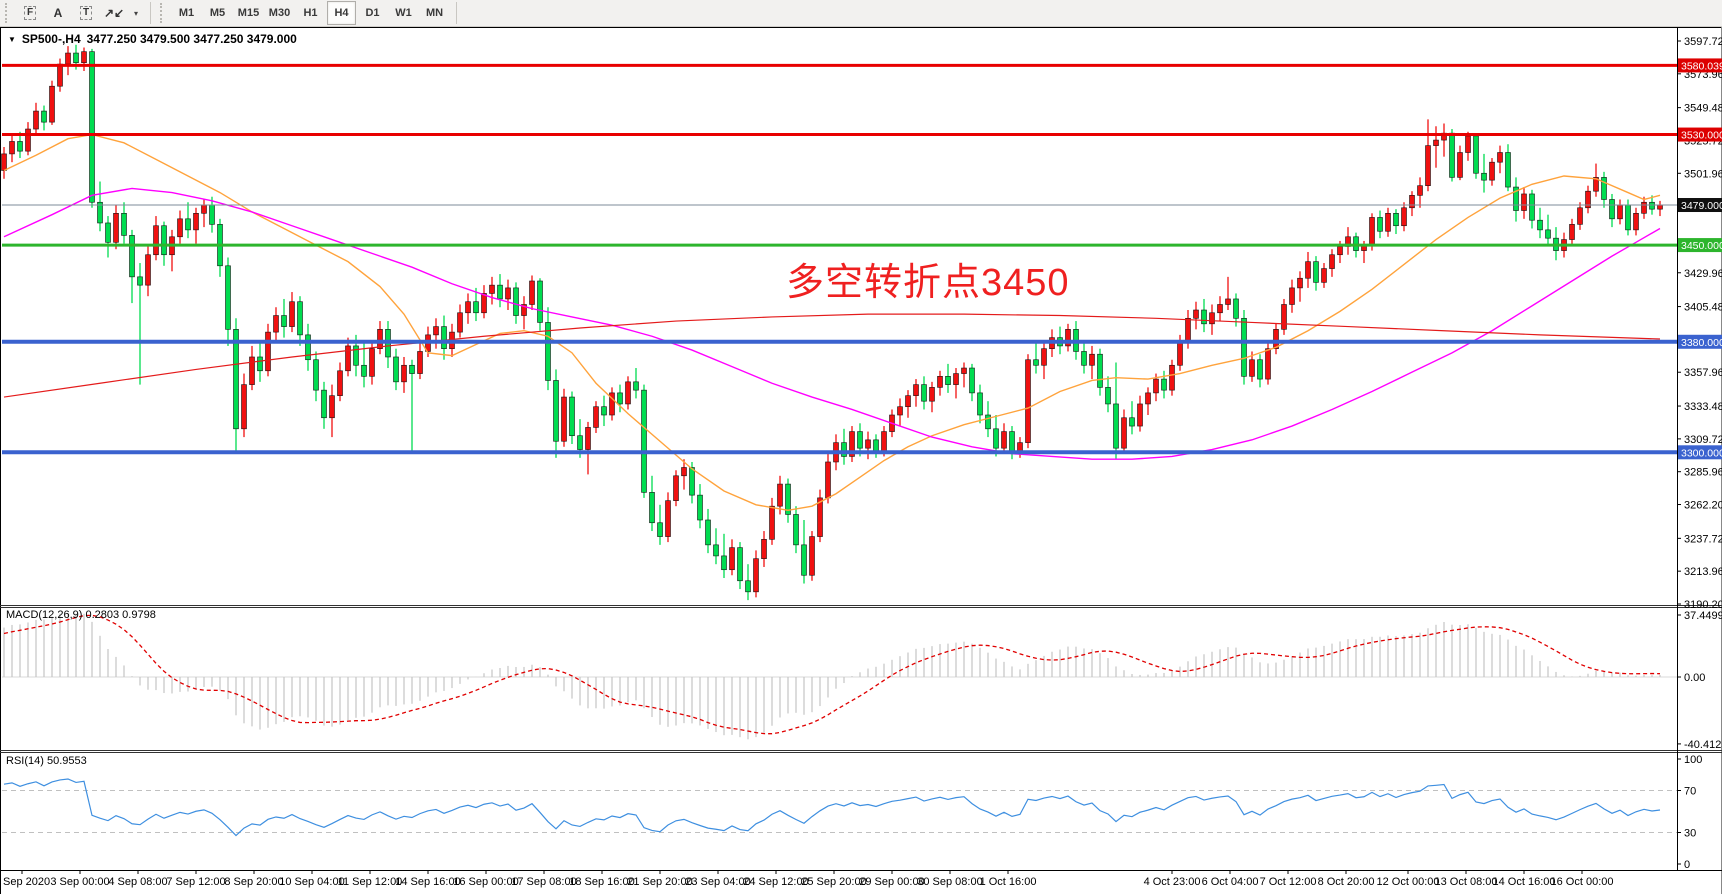  What do you see at coordinates (9, 13) in the screenshot?
I see `toolbar-grip` at bounding box center [9, 13].